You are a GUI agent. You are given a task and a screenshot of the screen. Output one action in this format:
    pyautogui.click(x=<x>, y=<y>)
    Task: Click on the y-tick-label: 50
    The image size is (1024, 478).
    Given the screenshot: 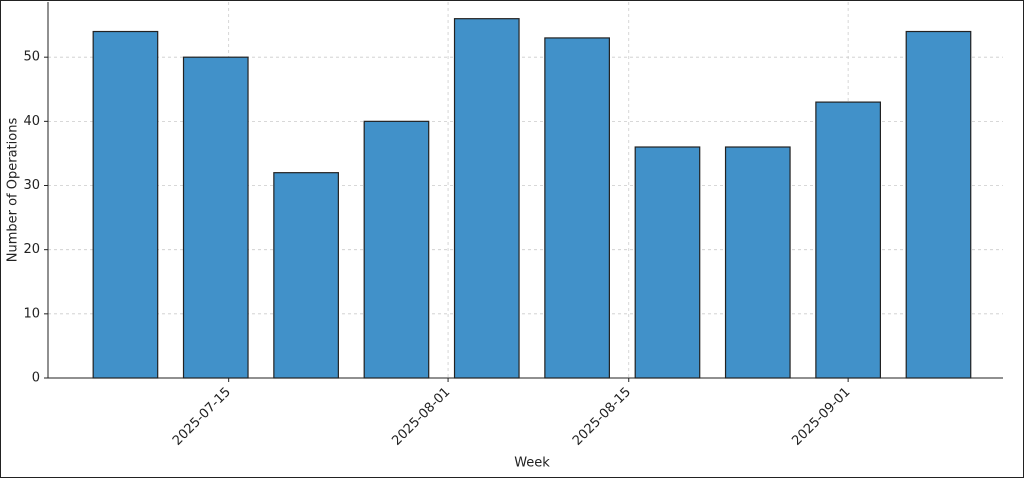 What is the action you would take?
    pyautogui.click(x=31, y=57)
    